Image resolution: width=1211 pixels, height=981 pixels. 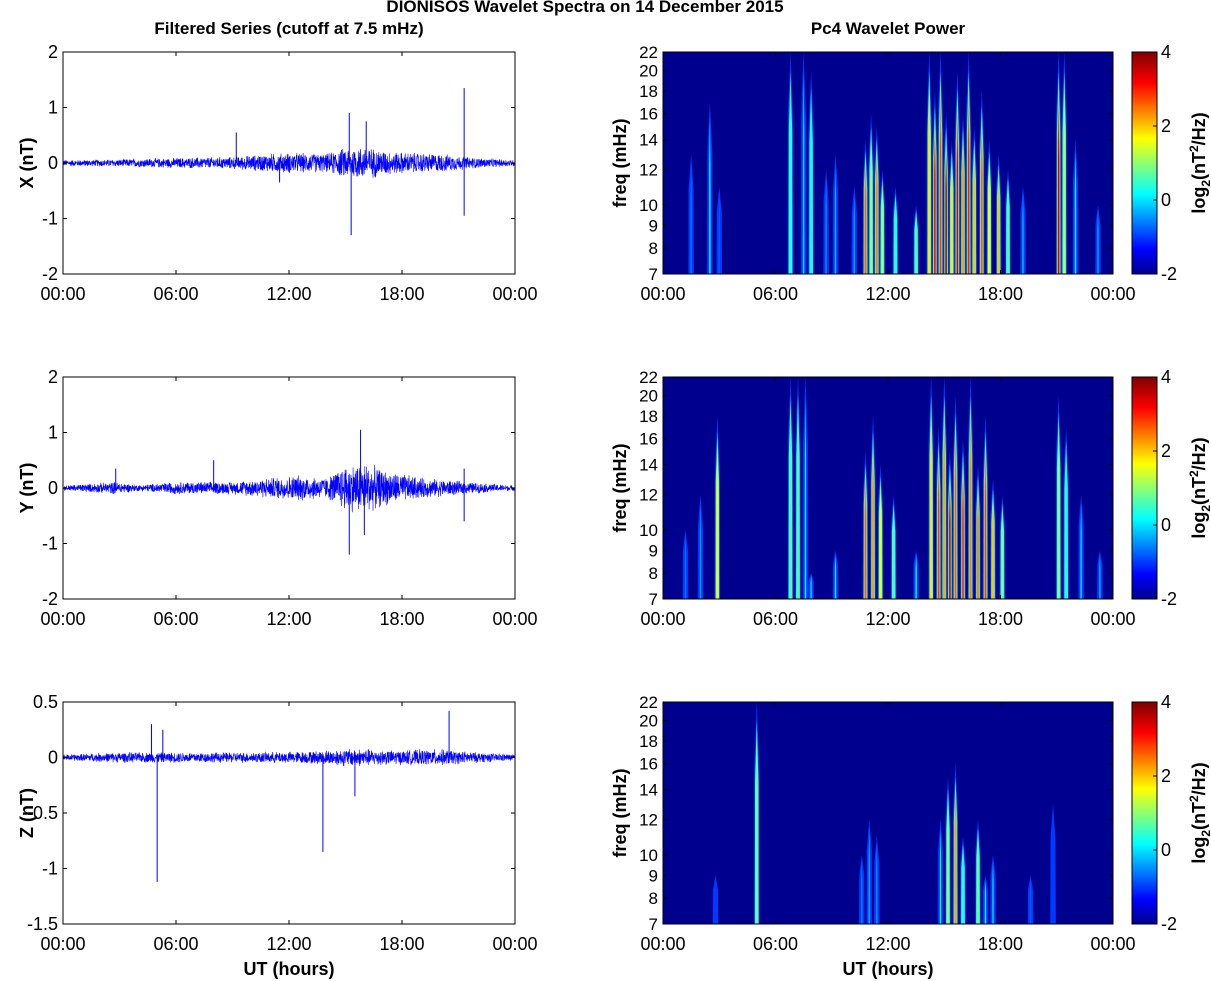 I want to click on x-series-x-tick-label: 06:00, so click(x=175, y=294).